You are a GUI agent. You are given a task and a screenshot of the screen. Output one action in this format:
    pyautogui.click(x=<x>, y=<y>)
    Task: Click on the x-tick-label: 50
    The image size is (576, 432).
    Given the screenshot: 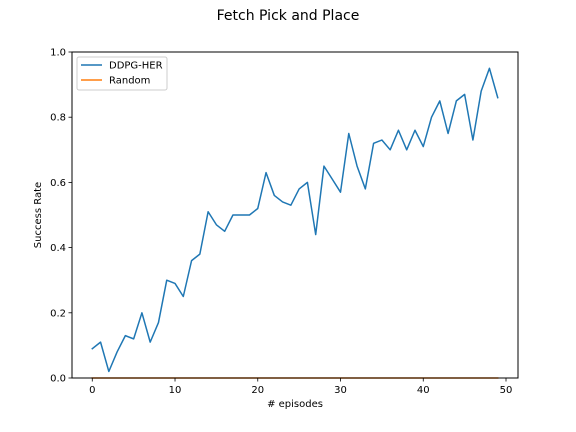 What is the action you would take?
    pyautogui.click(x=506, y=390)
    